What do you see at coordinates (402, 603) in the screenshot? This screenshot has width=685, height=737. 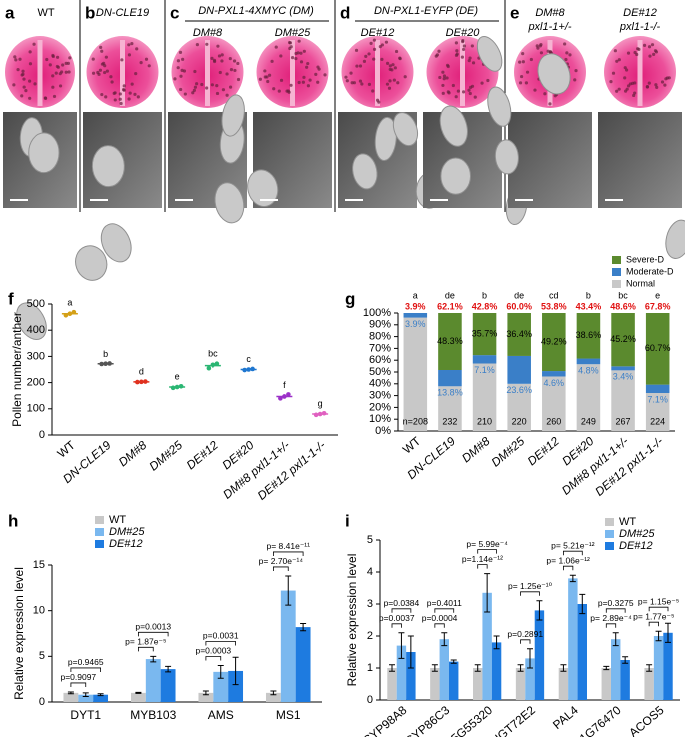 I see `p-value: p=0.0384` at bounding box center [402, 603].